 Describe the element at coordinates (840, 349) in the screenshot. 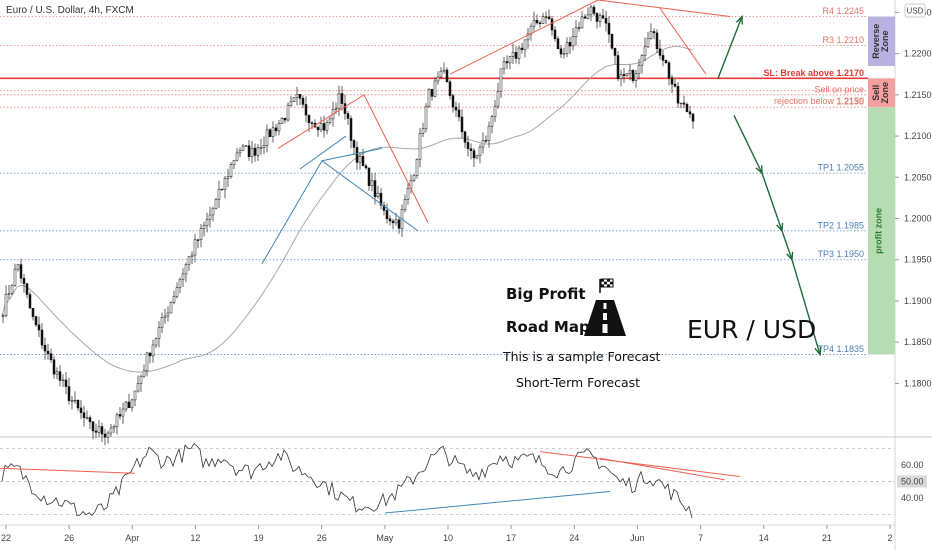

I see `level-label: TP4 1.1835` at that location.